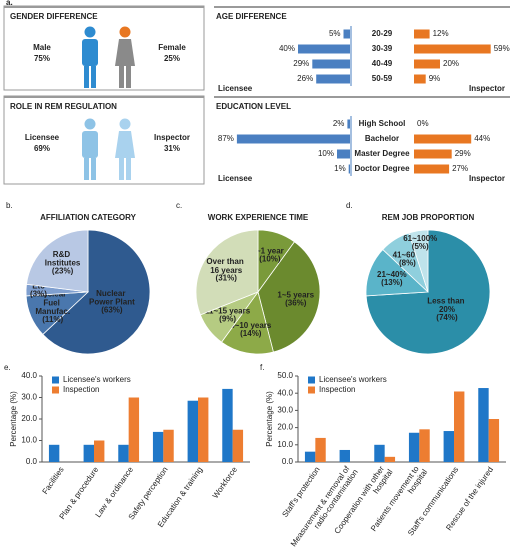  I want to click on slice-value: (3%), so click(38, 294).